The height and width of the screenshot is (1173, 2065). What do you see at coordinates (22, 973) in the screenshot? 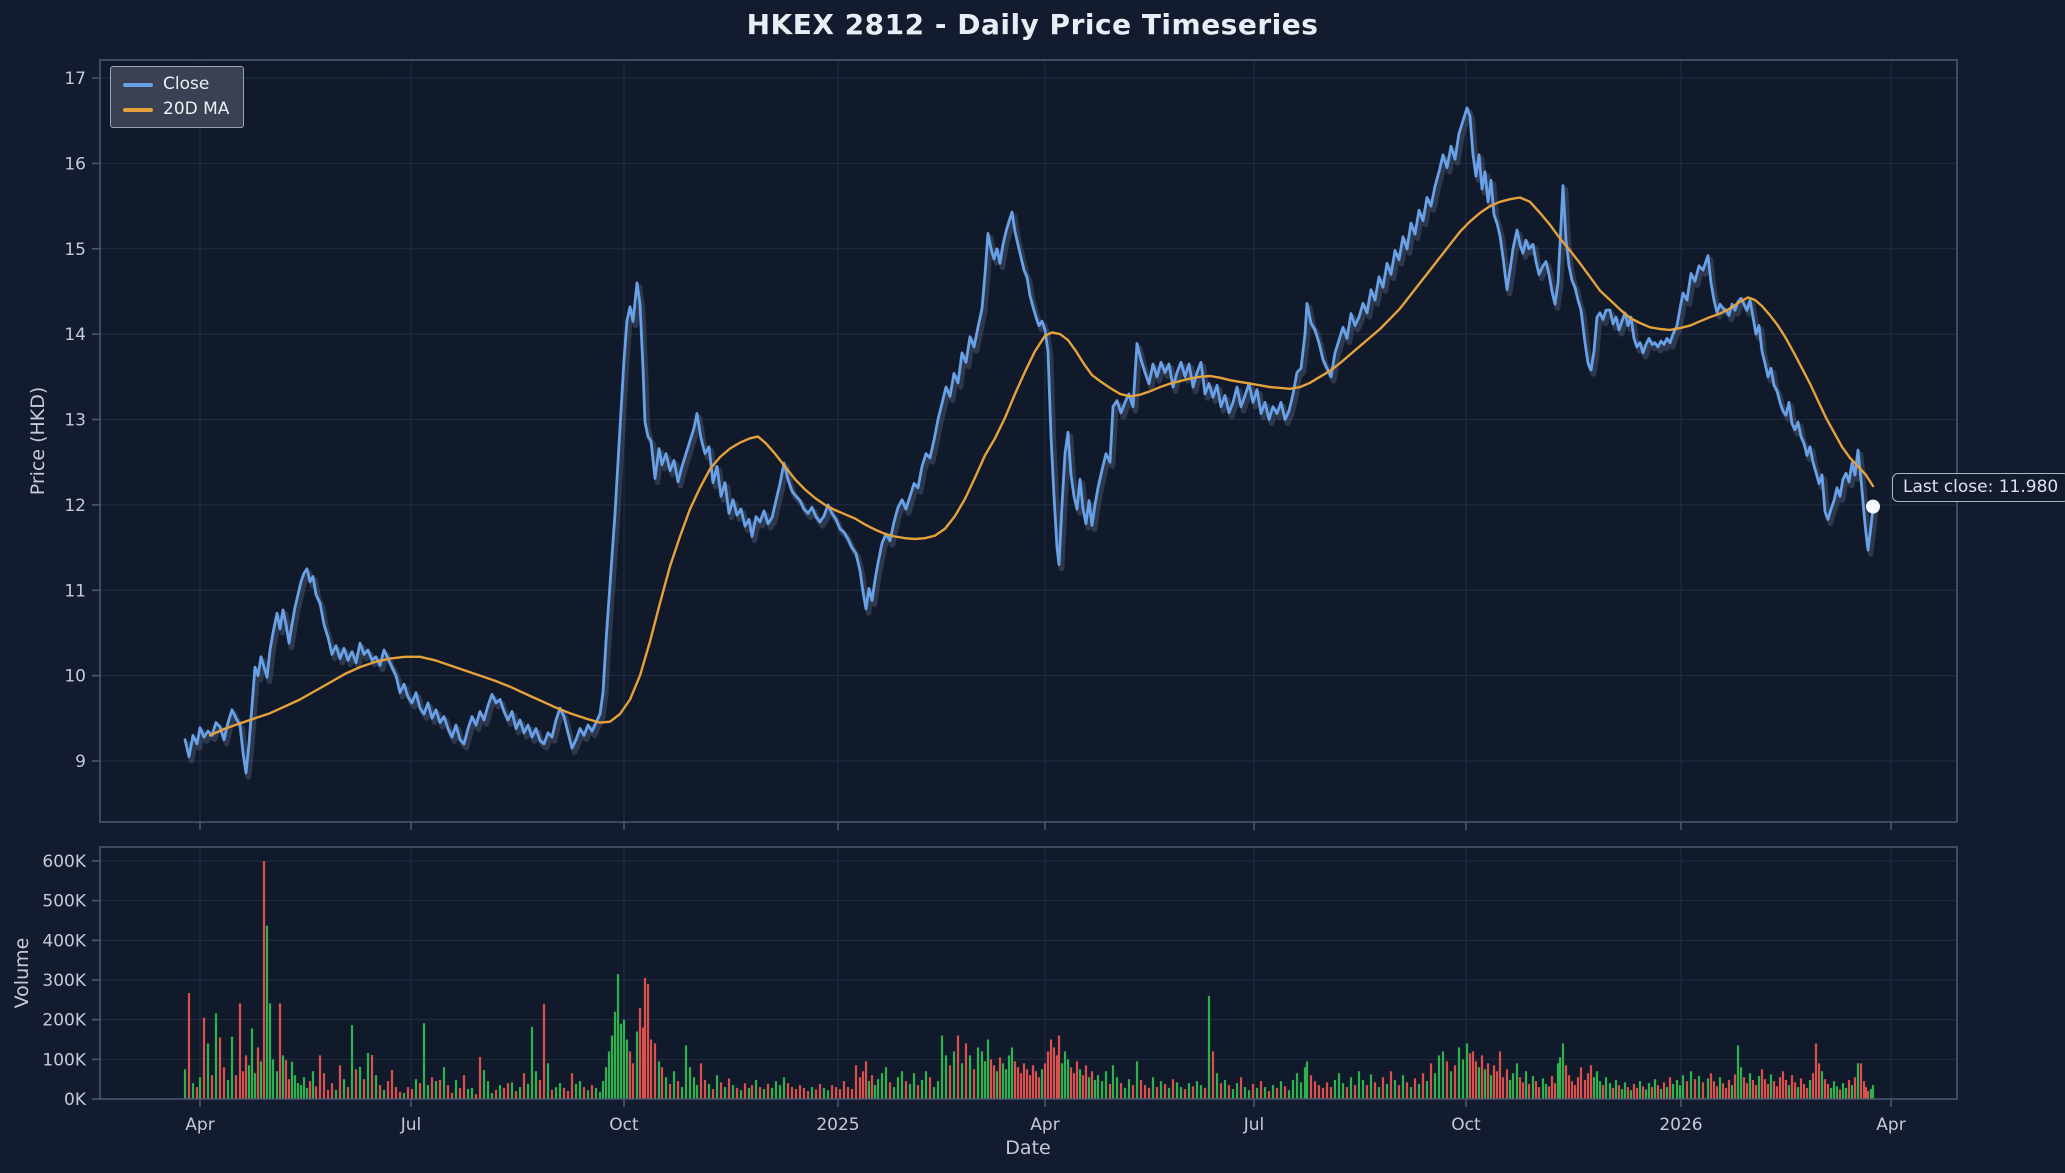
I see `volume-axis-label: Volume` at bounding box center [22, 973].